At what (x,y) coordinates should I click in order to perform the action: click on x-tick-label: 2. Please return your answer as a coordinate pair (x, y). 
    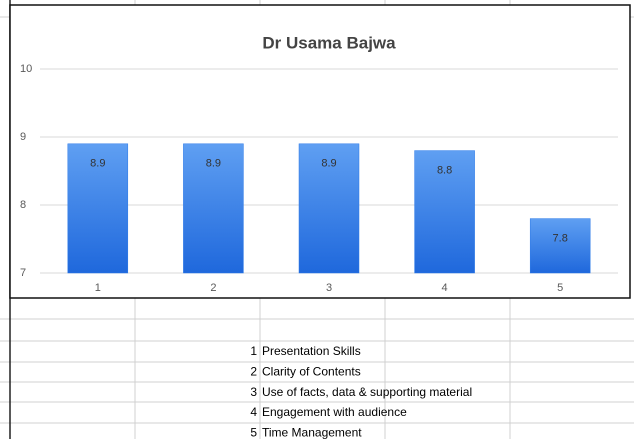
    Looking at the image, I should click on (213, 288).